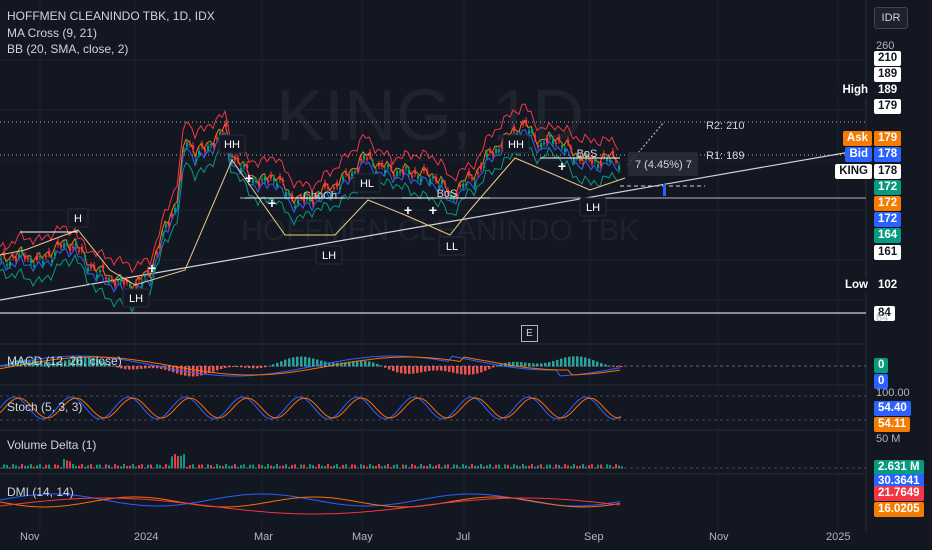 This screenshot has height=550, width=932. Describe the element at coordinates (45, 407) in the screenshot. I see `stoch-legend: Stoch (5, 3, 3)` at that location.